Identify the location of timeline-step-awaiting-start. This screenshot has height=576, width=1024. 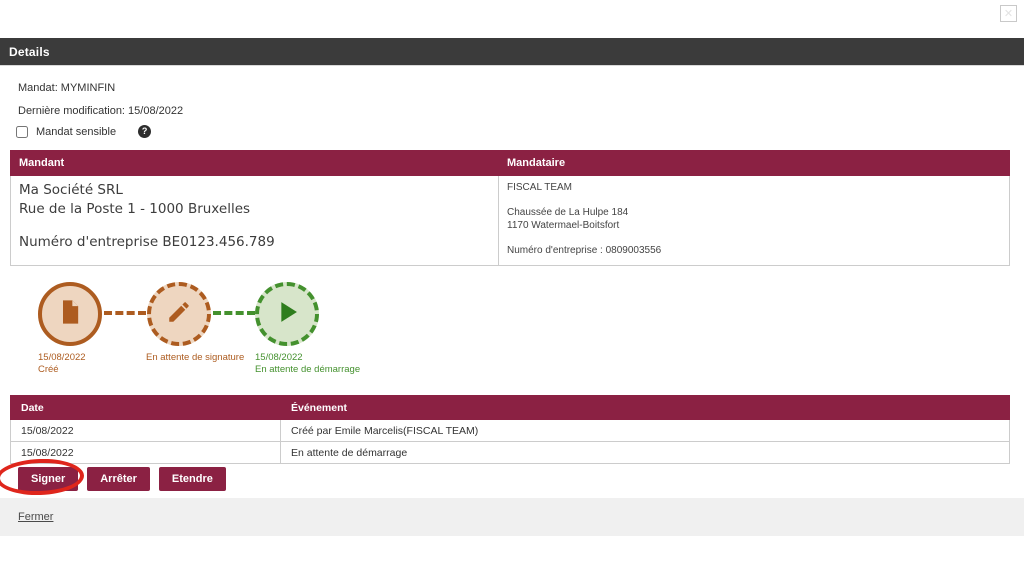
(287, 314).